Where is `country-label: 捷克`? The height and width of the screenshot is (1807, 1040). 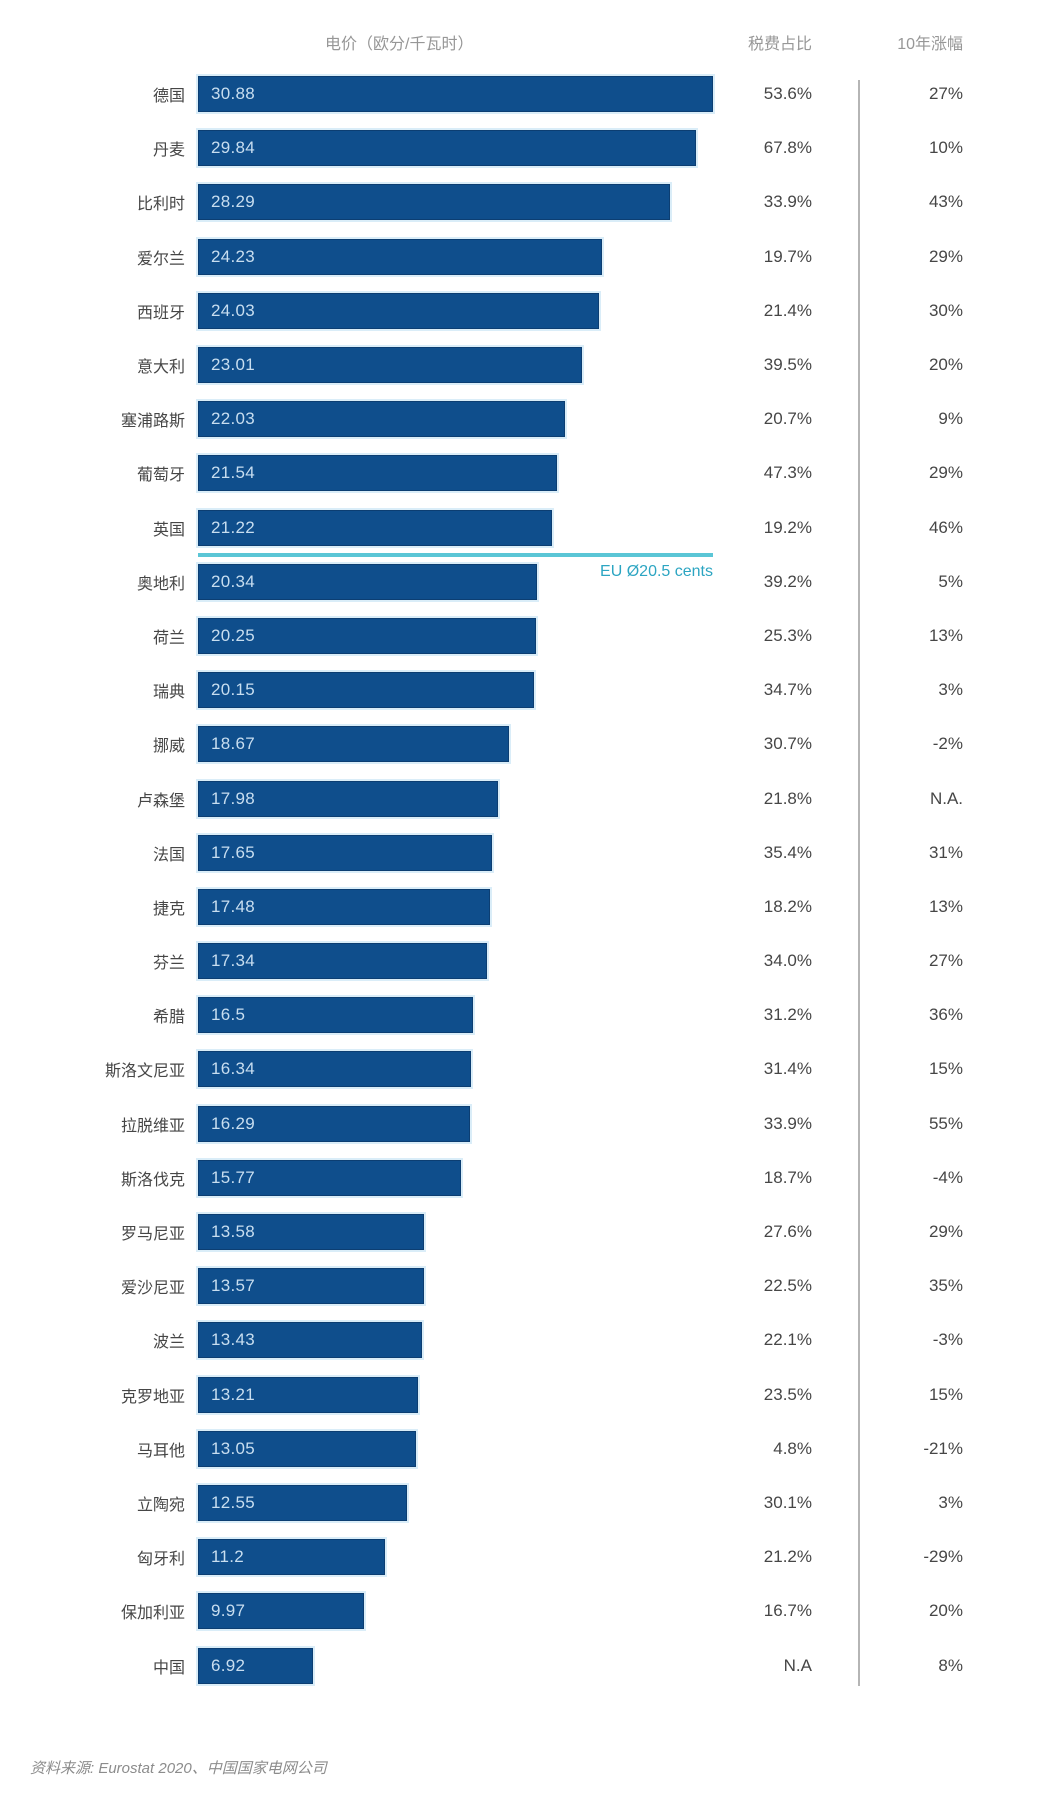
country-label: 捷克 is located at coordinates (168, 909).